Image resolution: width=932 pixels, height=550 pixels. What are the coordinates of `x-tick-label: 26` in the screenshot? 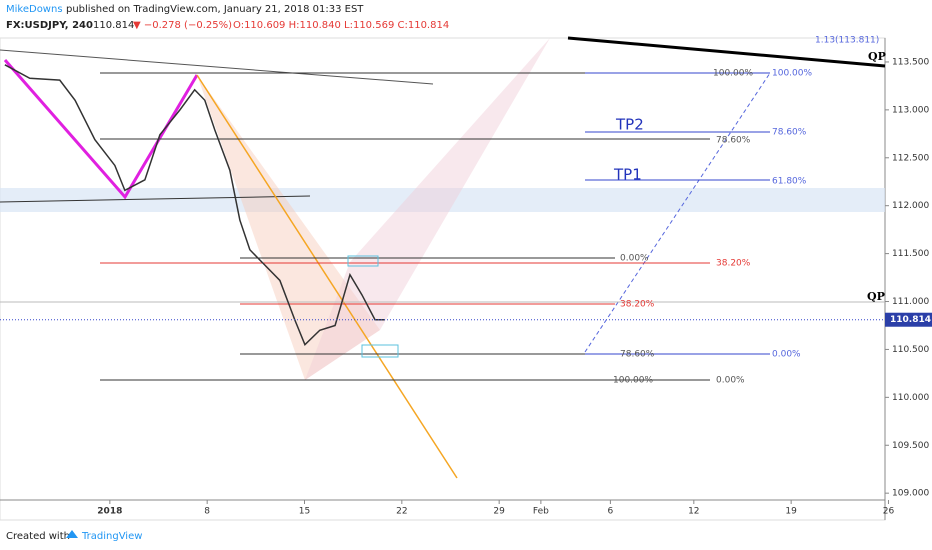 It's located at (889, 512).